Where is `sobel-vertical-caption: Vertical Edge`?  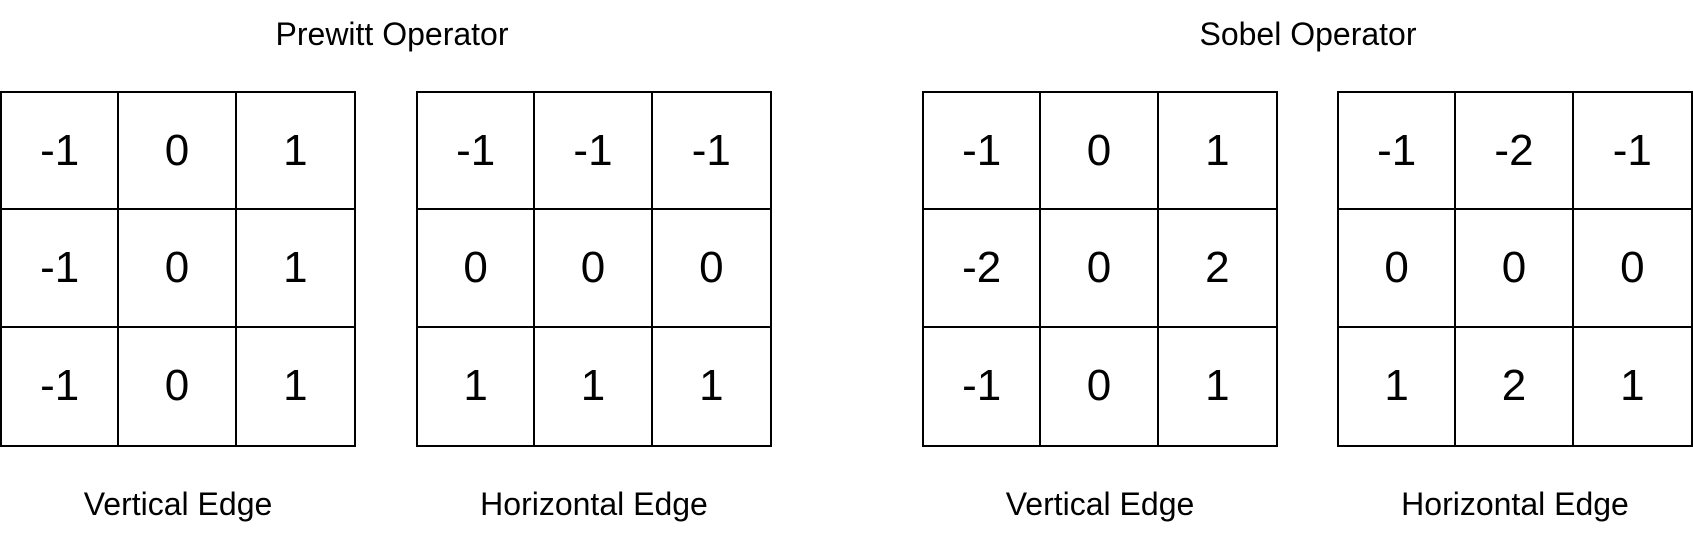 sobel-vertical-caption: Vertical Edge is located at coordinates (1100, 504).